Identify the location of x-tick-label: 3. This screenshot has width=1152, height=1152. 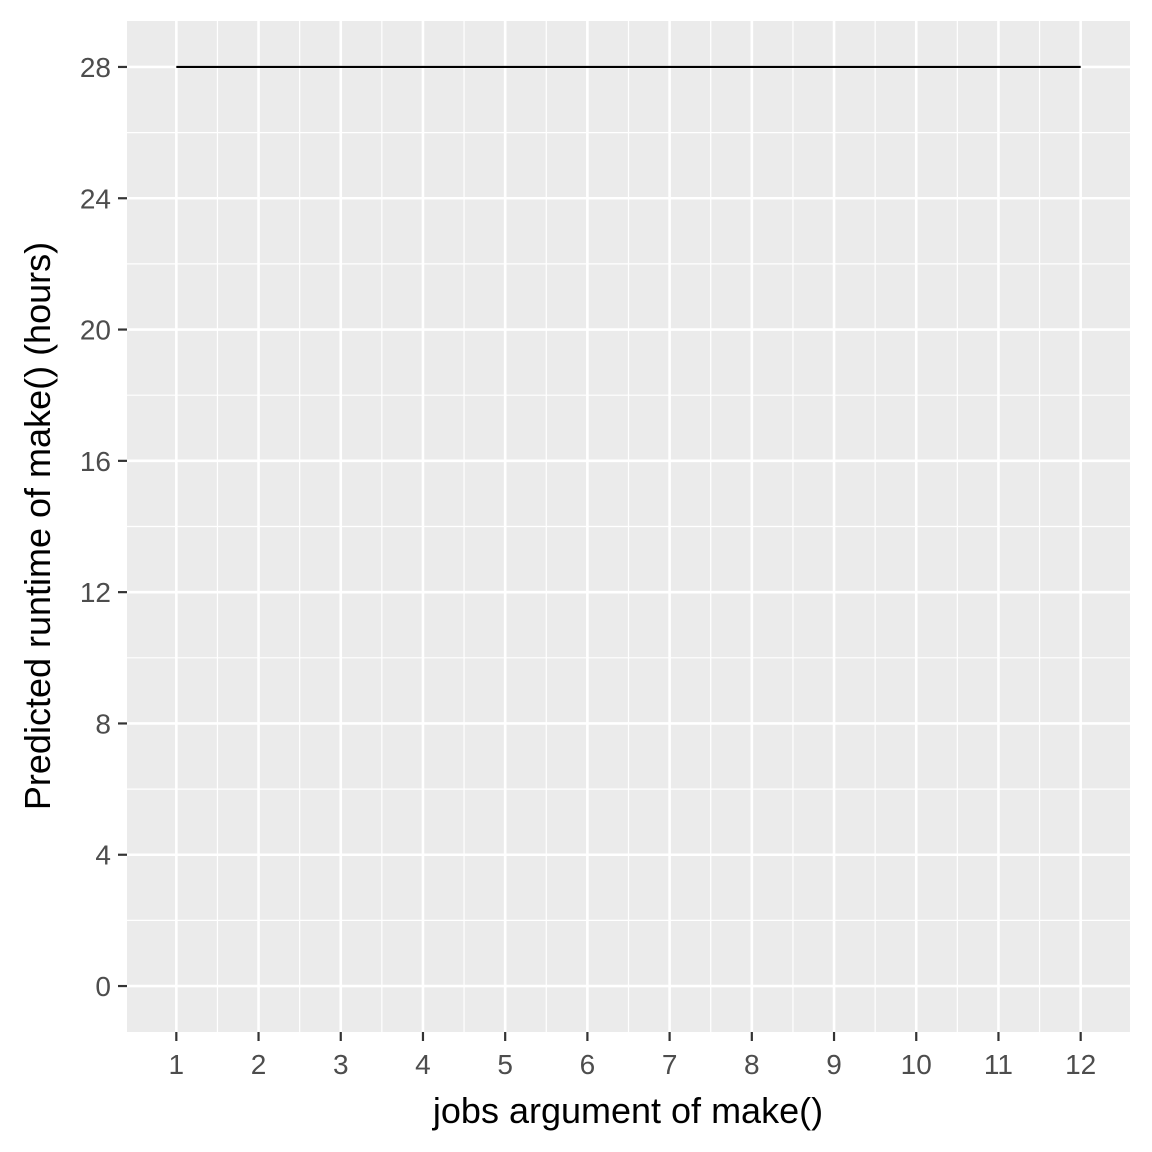
(341, 1064).